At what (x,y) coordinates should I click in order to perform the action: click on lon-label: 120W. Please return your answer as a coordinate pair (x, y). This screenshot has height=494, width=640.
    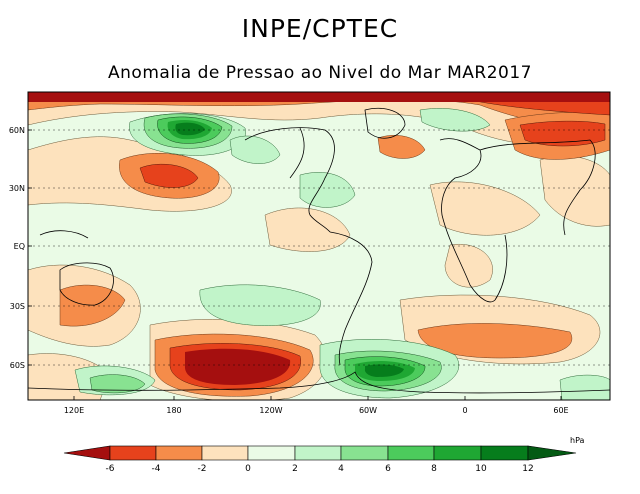
    Looking at the image, I should click on (271, 410).